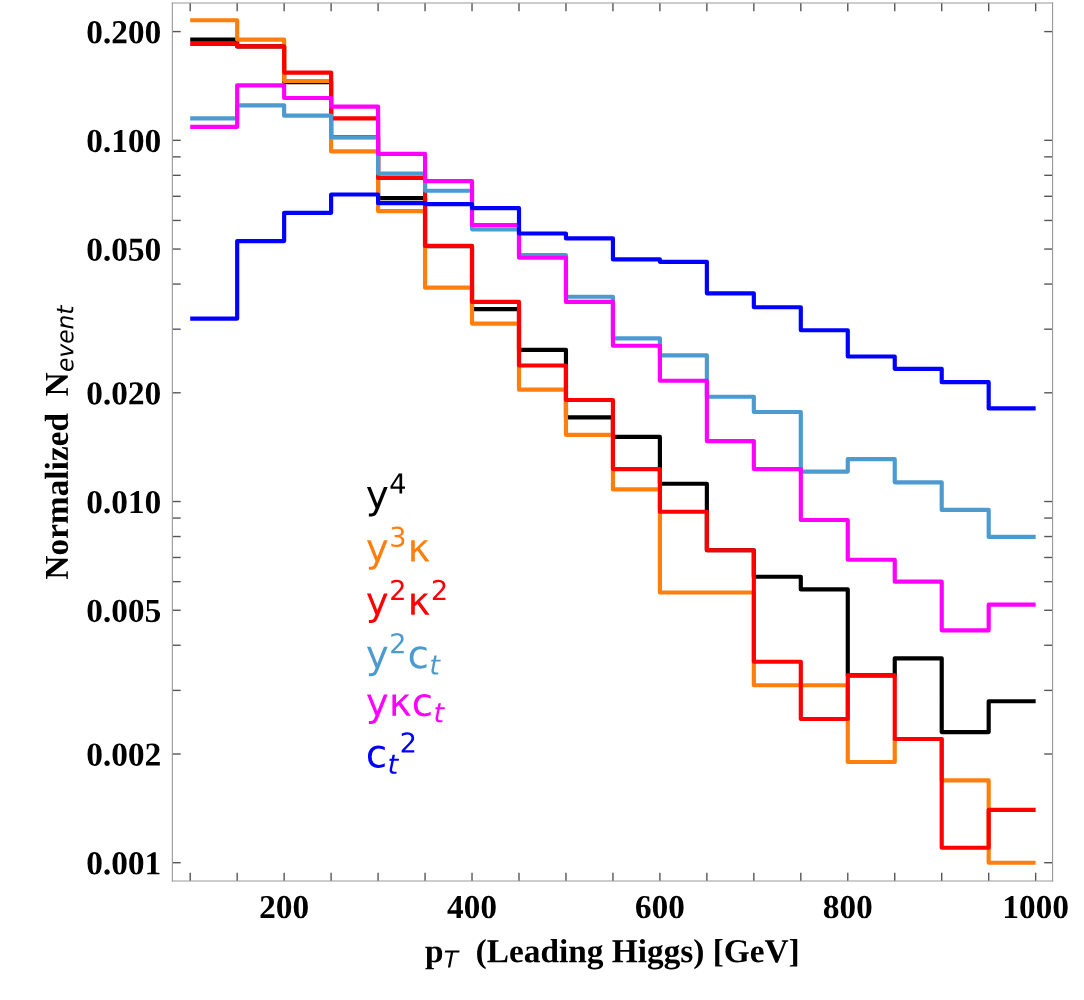 This screenshot has width=1084, height=1000. I want to click on text: y$^{3}$κ, so click(398, 548).